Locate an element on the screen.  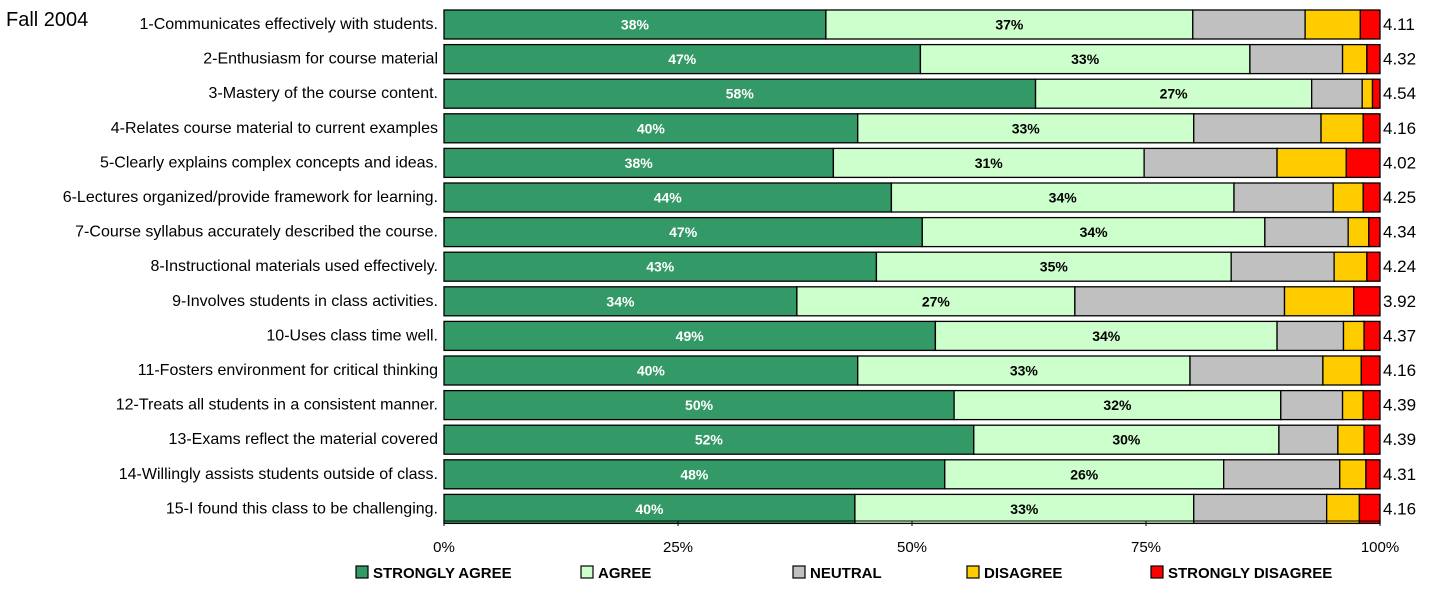
mean-score-label: 4.11 is located at coordinates (1399, 24).